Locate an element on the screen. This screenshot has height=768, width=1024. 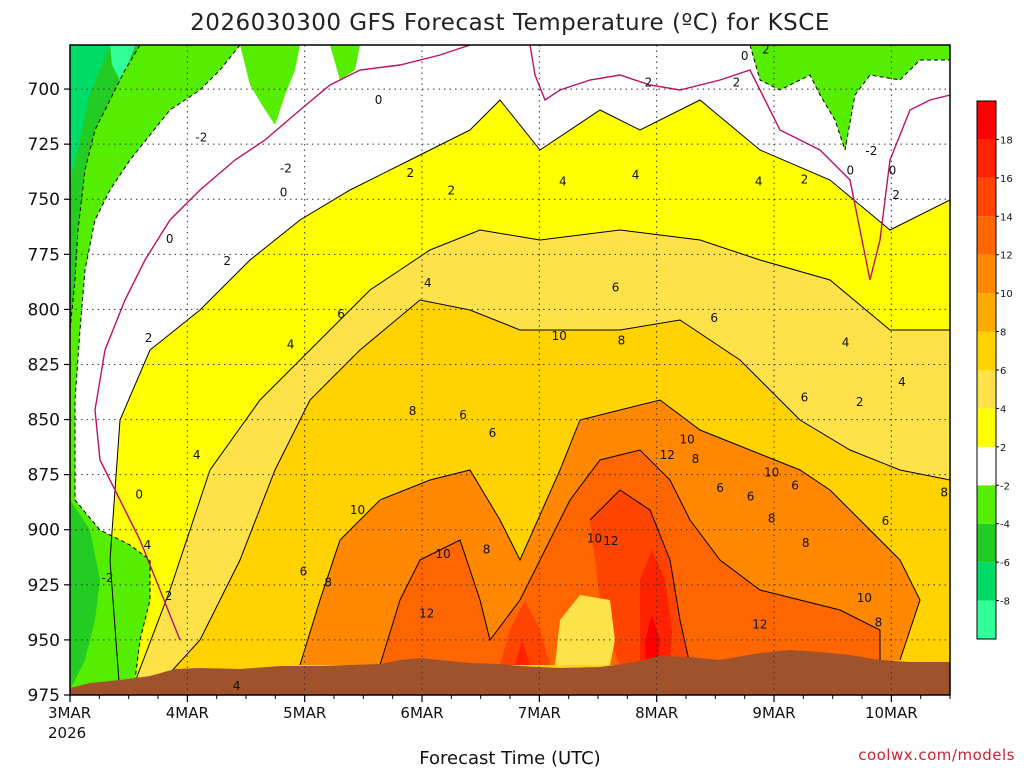
colorbar-label: 2 is located at coordinates (1003, 448).